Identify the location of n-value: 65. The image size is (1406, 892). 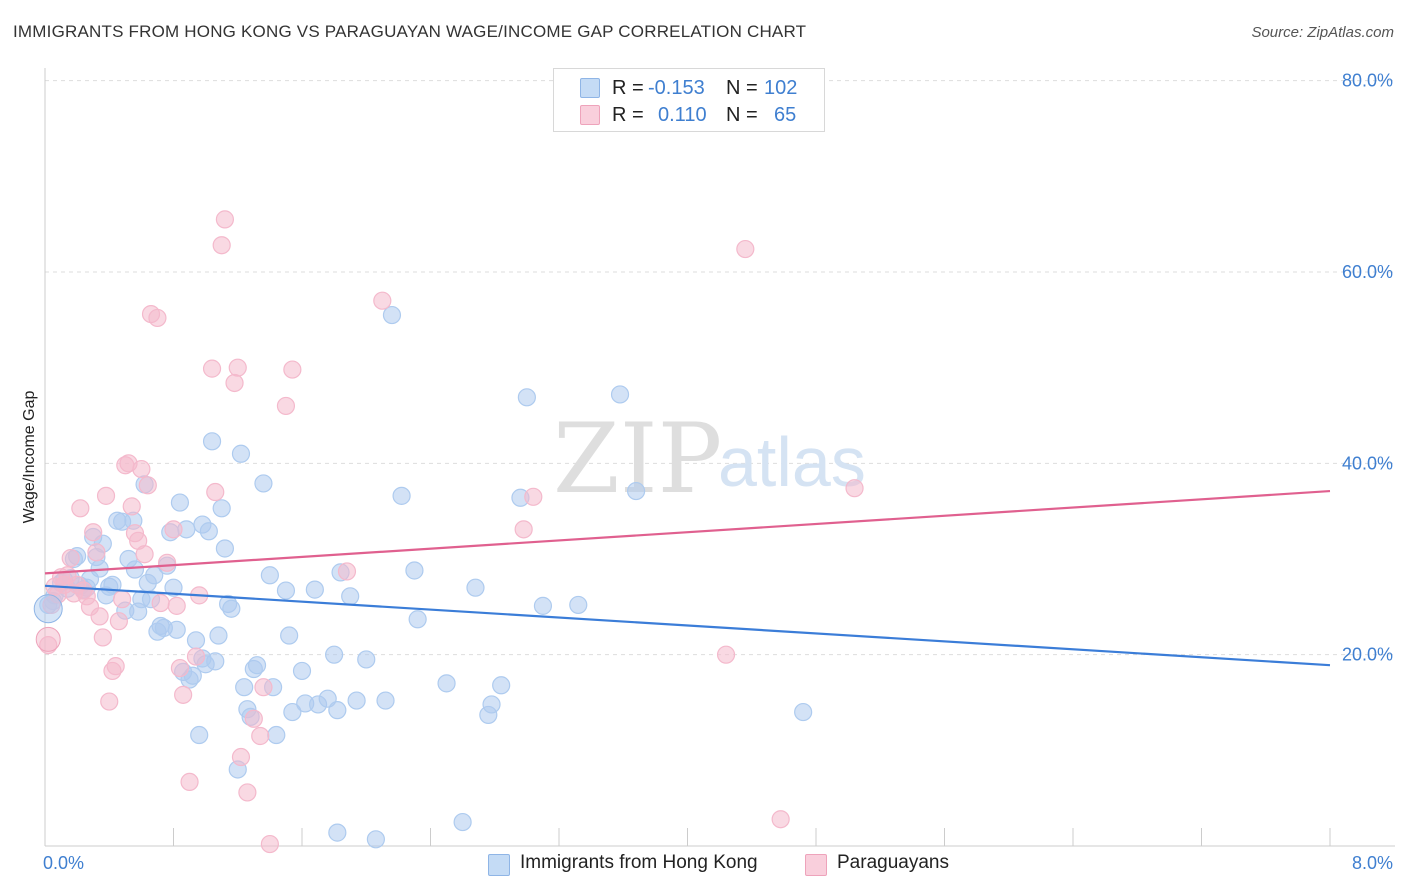
(785, 115).